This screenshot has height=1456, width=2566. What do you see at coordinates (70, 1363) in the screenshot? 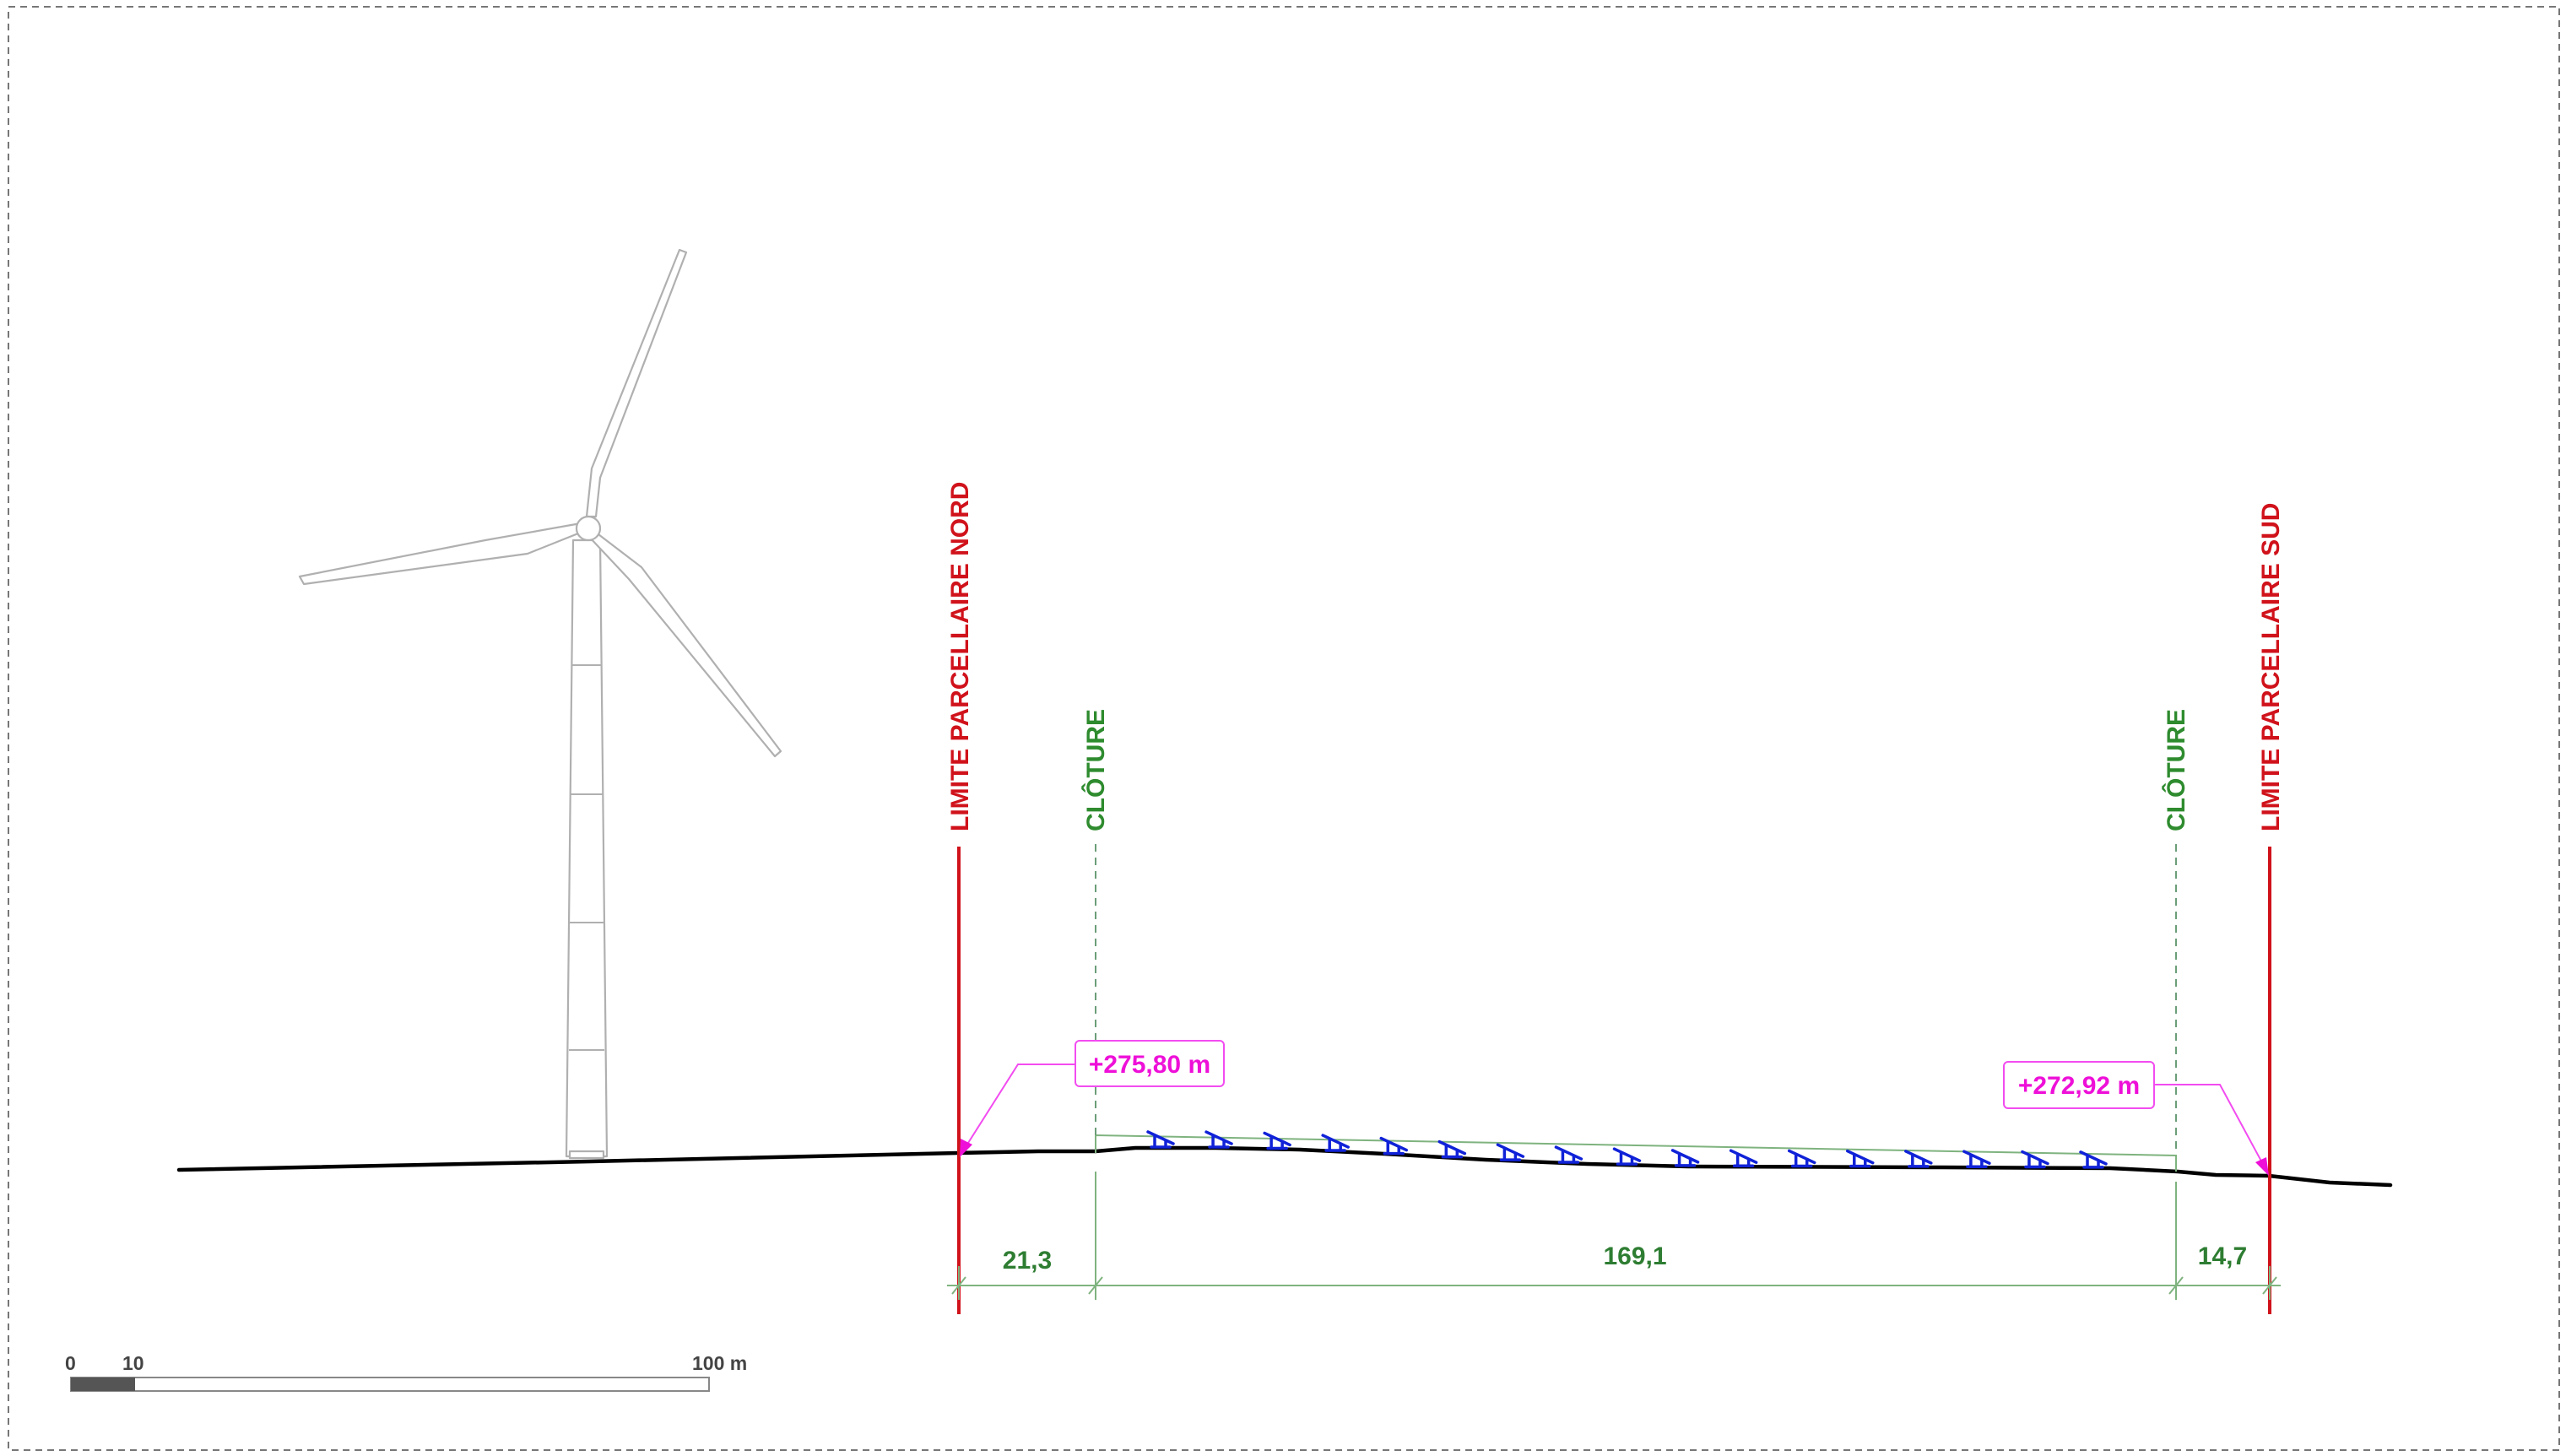
I see `scale-label-0: 0` at bounding box center [70, 1363].